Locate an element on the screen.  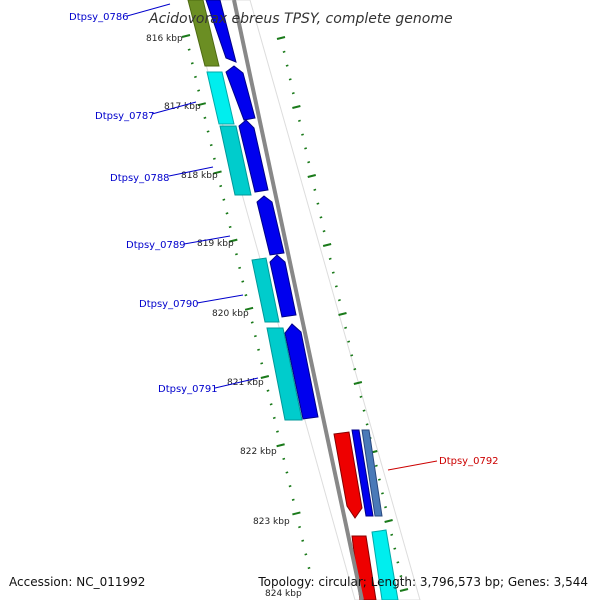
tick-label: 823 kbp is located at coordinates (271, 522).